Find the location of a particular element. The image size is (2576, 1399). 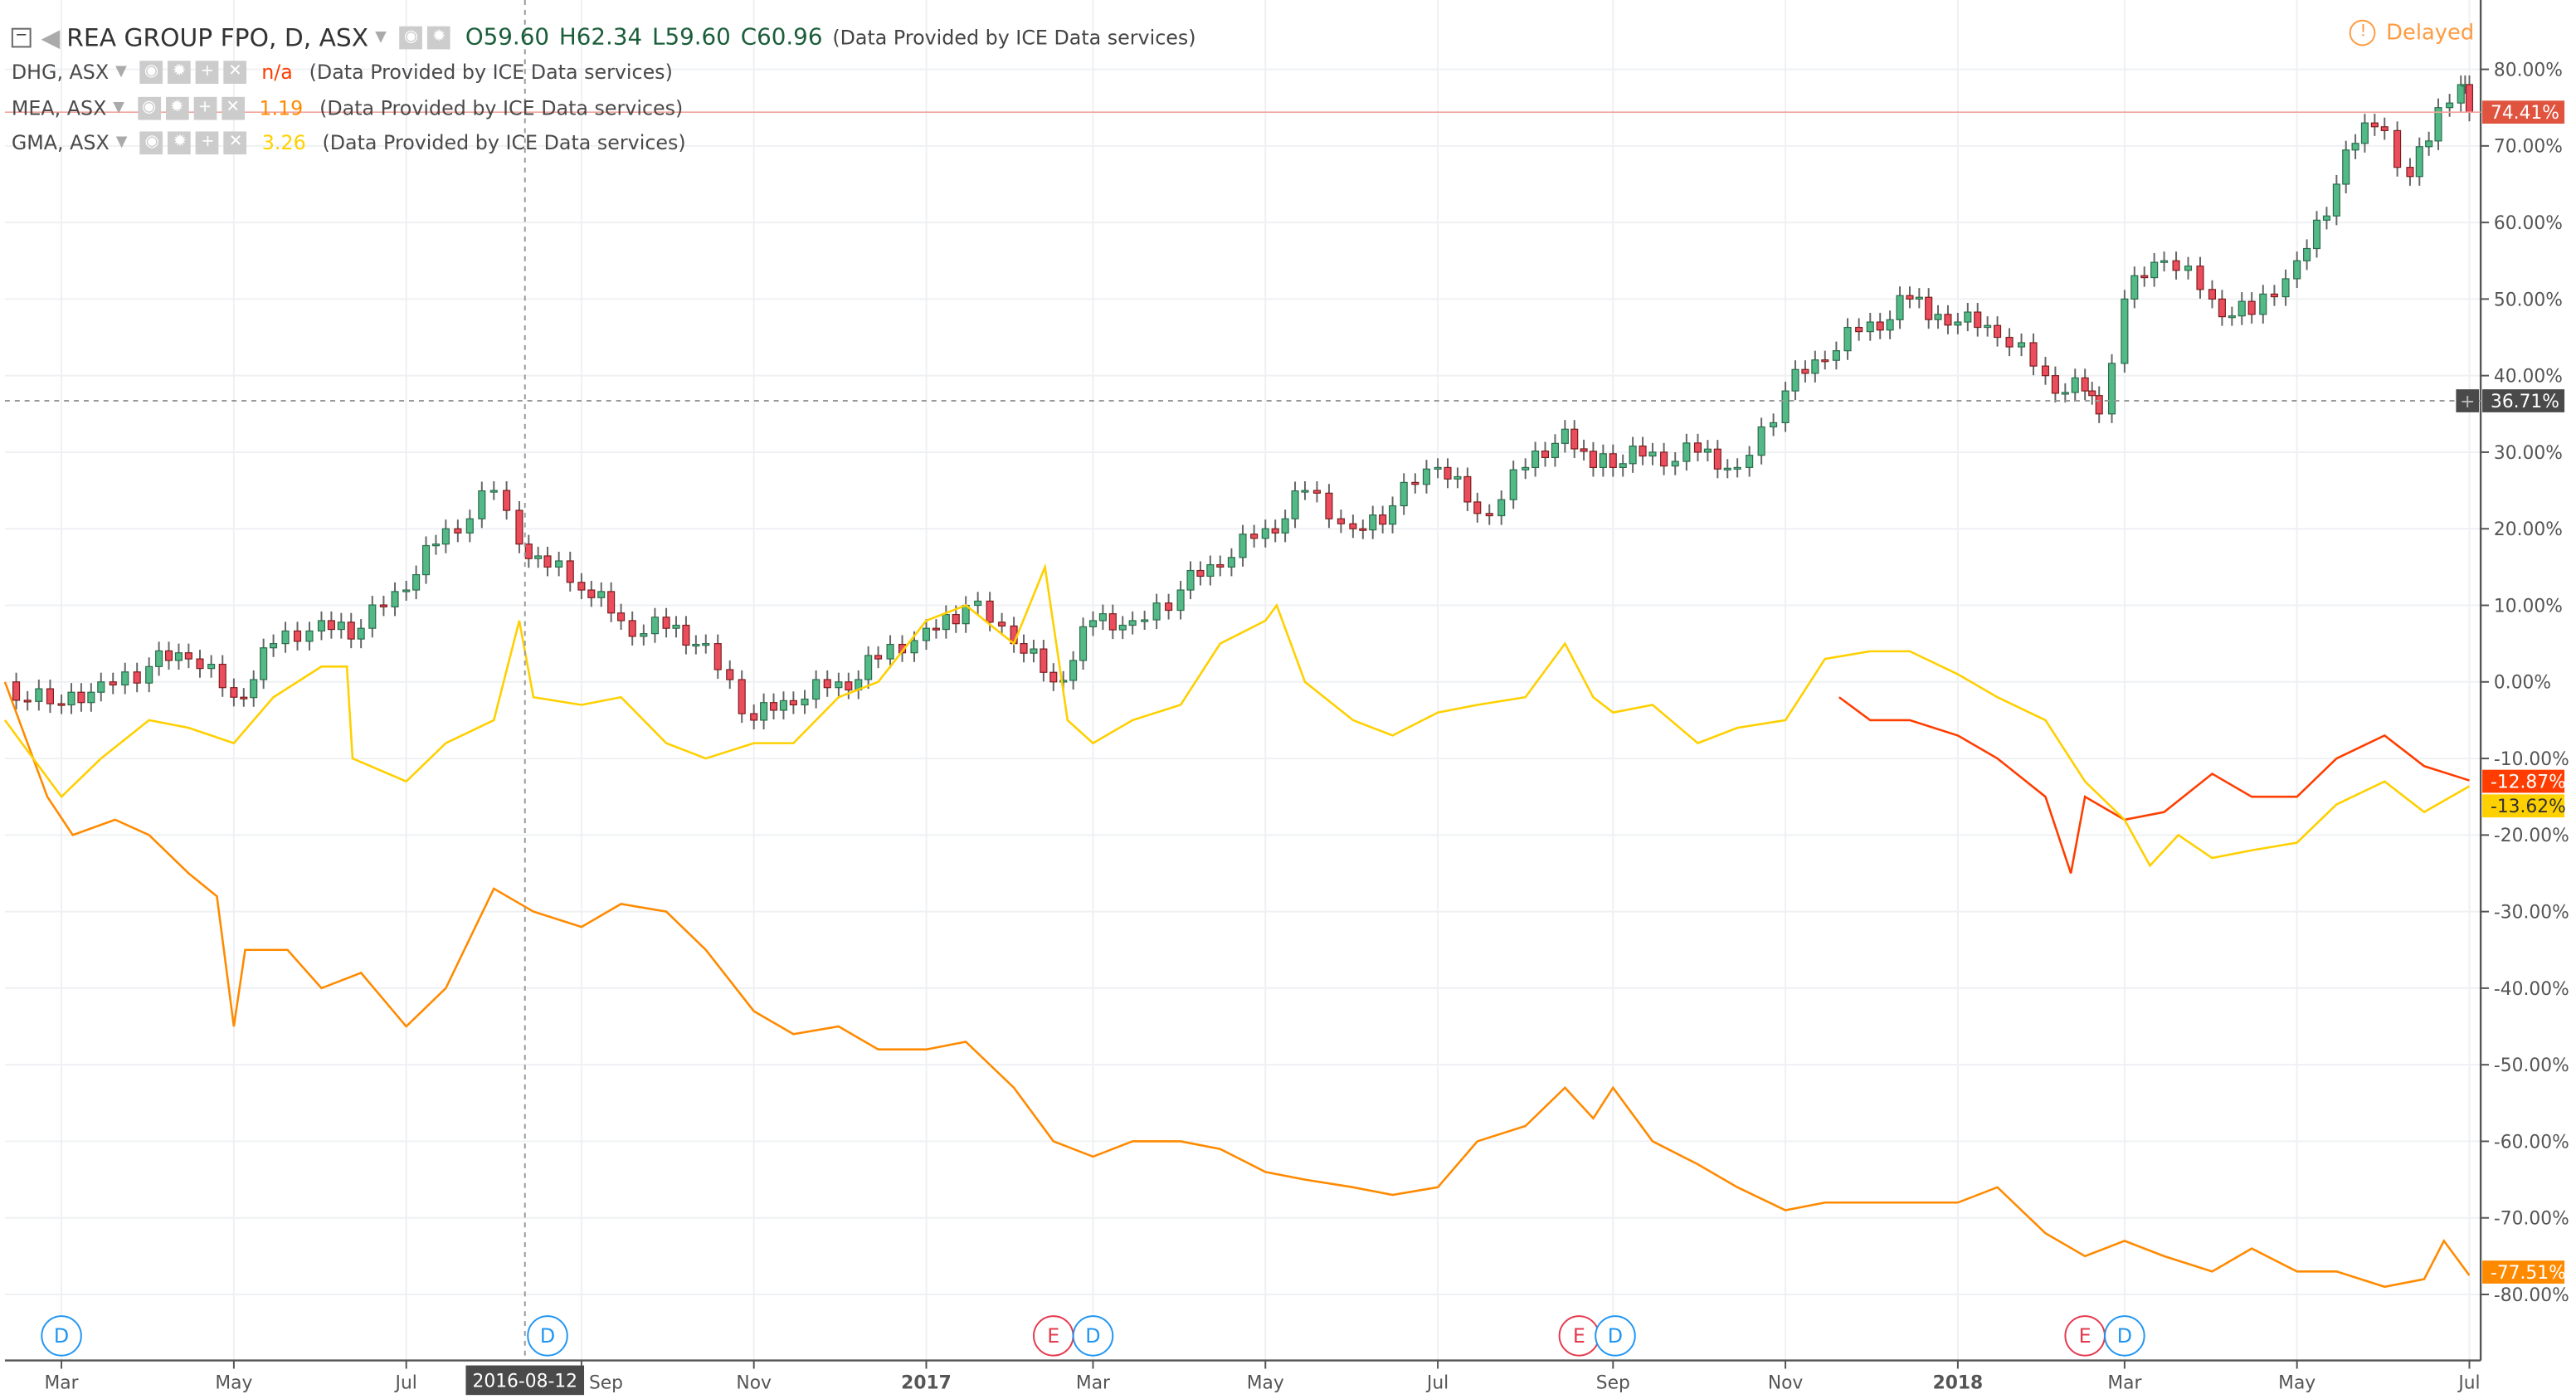

delayed-badge: ! Delayed is located at coordinates (2412, 32).